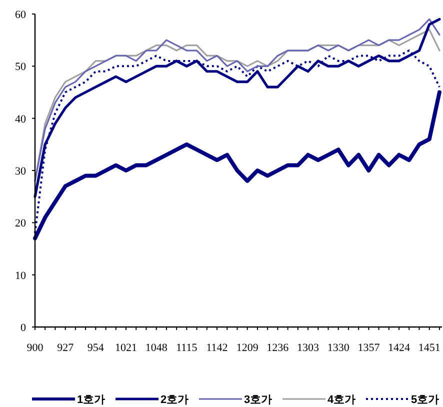 The height and width of the screenshot is (407, 443). Describe the element at coordinates (187, 348) in the screenshot. I see `x-tick-label: 1115` at that location.